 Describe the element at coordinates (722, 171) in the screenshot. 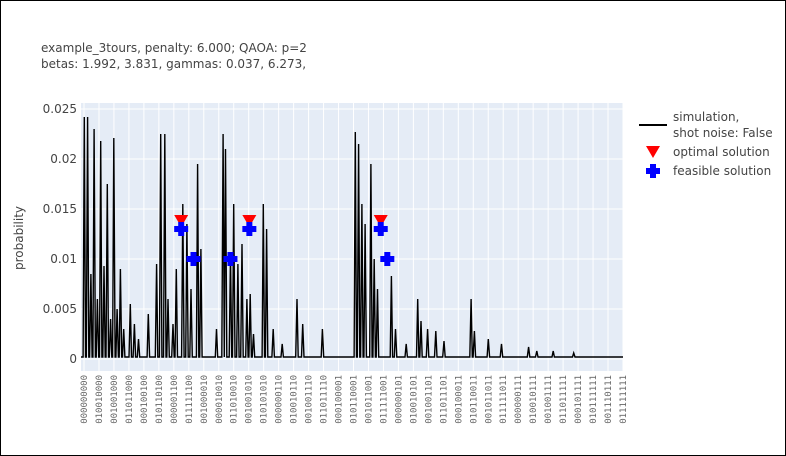

I see `legend-label-feasible: feasible solution` at that location.